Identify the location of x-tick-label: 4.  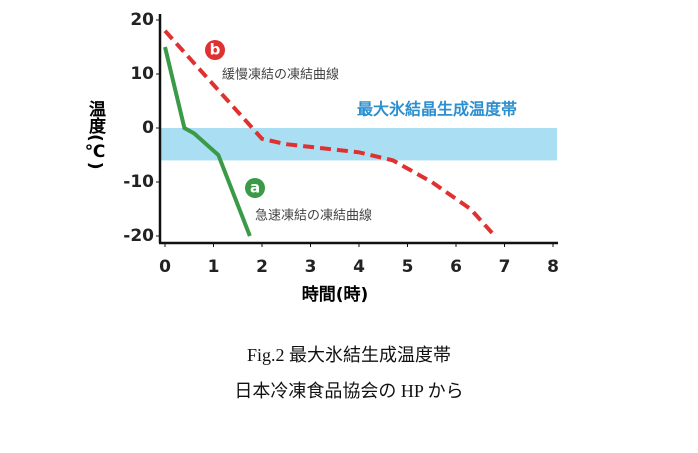
(359, 267).